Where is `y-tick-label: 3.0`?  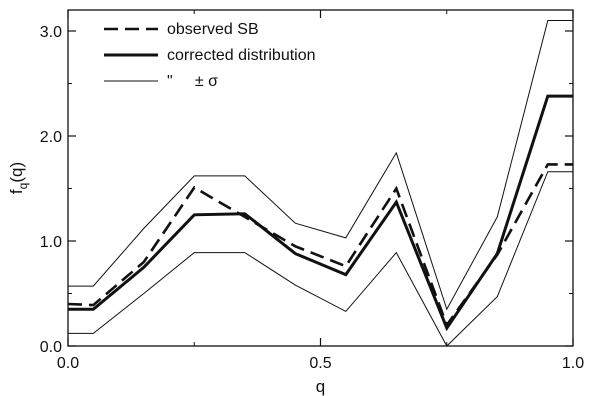
y-tick-label: 3.0 is located at coordinates (51, 32).